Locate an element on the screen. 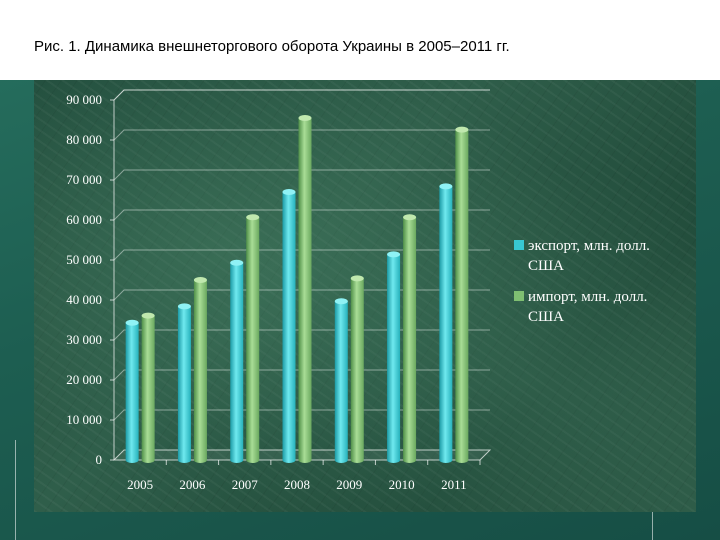  y-tick-label: 90 000 is located at coordinates (84, 99).